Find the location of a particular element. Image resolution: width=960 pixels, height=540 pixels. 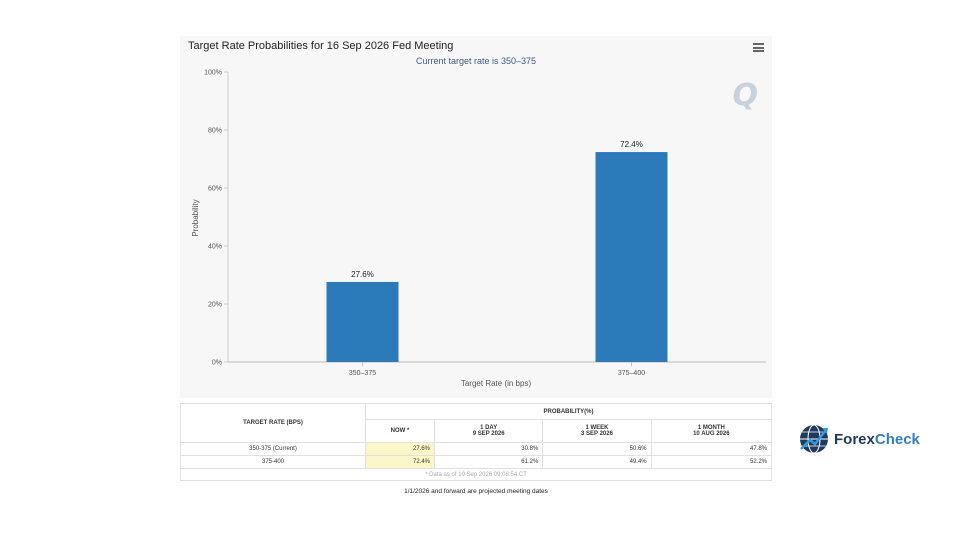

one-week-header: 1 WEEK 3 SEP 2026 is located at coordinates (597, 431).